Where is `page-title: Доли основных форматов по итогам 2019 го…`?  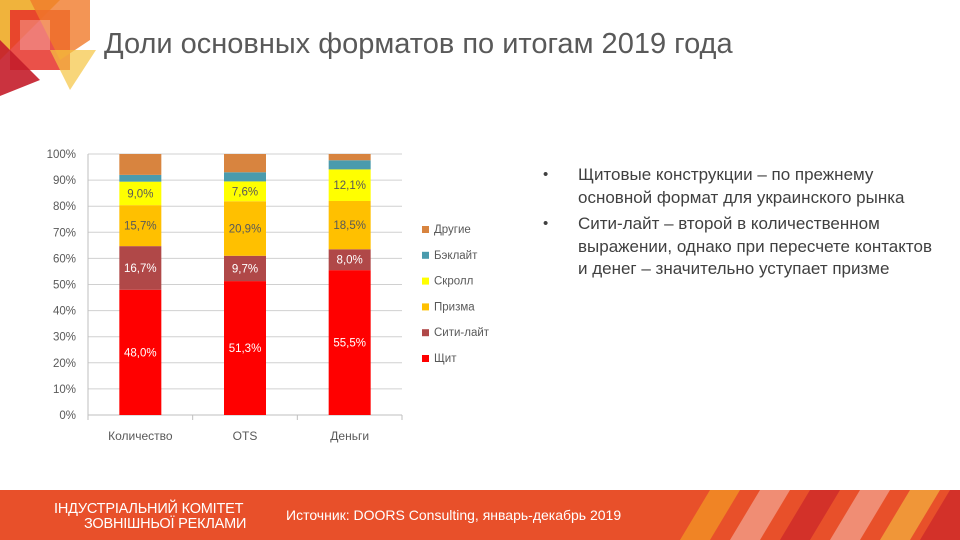 page-title: Доли основных форматов по итогам 2019 го… is located at coordinates (418, 44).